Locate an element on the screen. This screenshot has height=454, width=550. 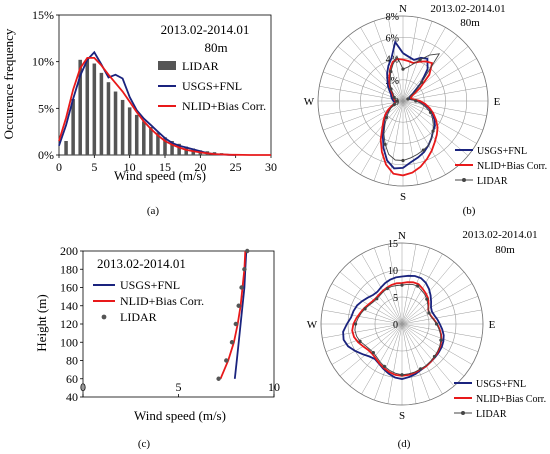
polar-radial-tick-label: 5 is located at coordinates (395, 298).